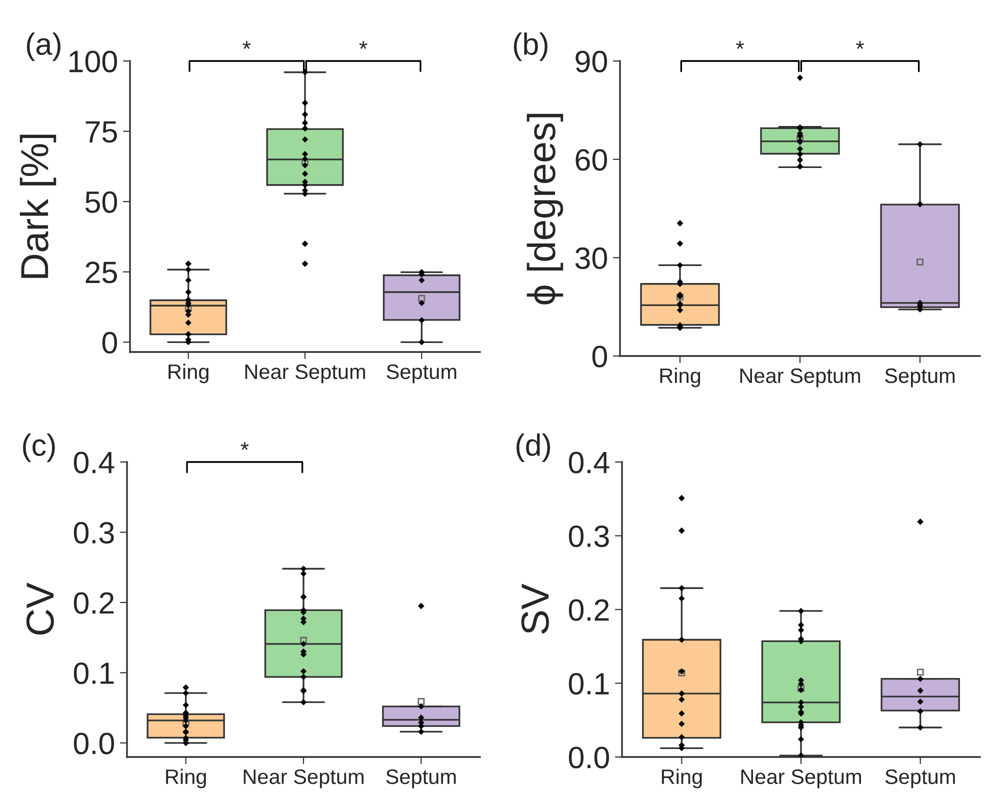  Describe the element at coordinates (545, 209) in the screenshot. I see `y-axis-title: ϕ [degrees]` at that location.